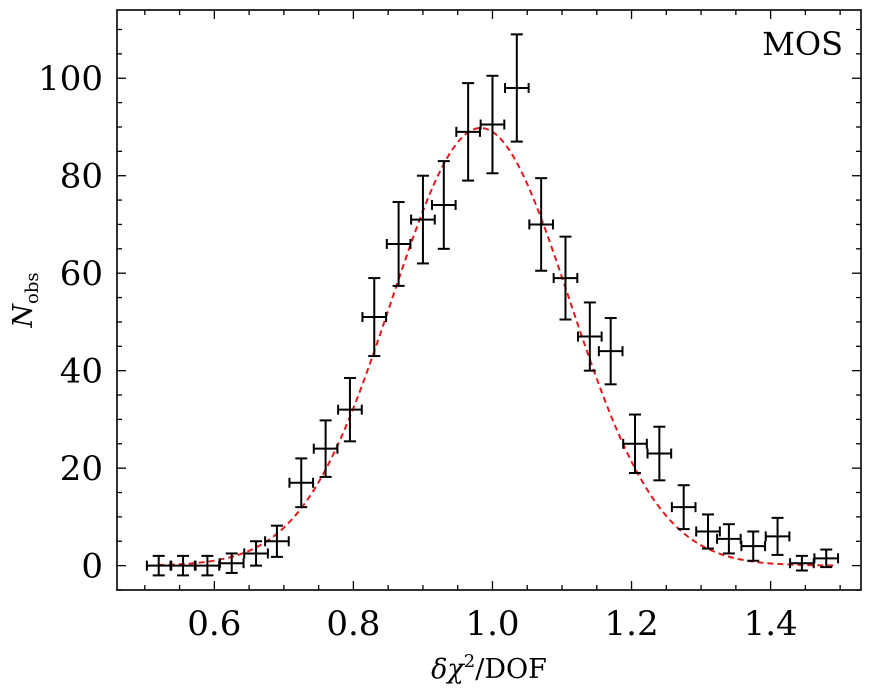 This screenshot has width=871, height=693. What do you see at coordinates (23, 316) in the screenshot?
I see `y-axis-label-main: N` at bounding box center [23, 316].